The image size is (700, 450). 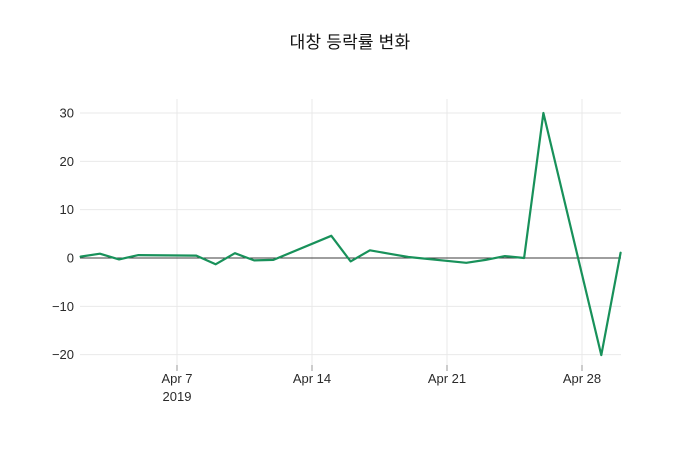 What do you see at coordinates (582, 378) in the screenshot?
I see `x-tick-label: Apr 28` at bounding box center [582, 378].